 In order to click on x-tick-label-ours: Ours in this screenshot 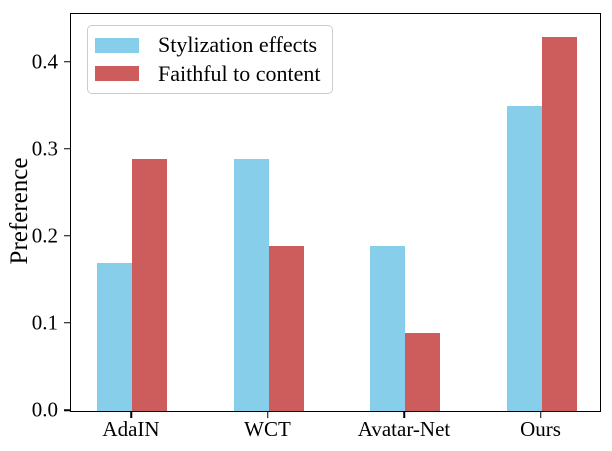, I will do `click(540, 429)`.